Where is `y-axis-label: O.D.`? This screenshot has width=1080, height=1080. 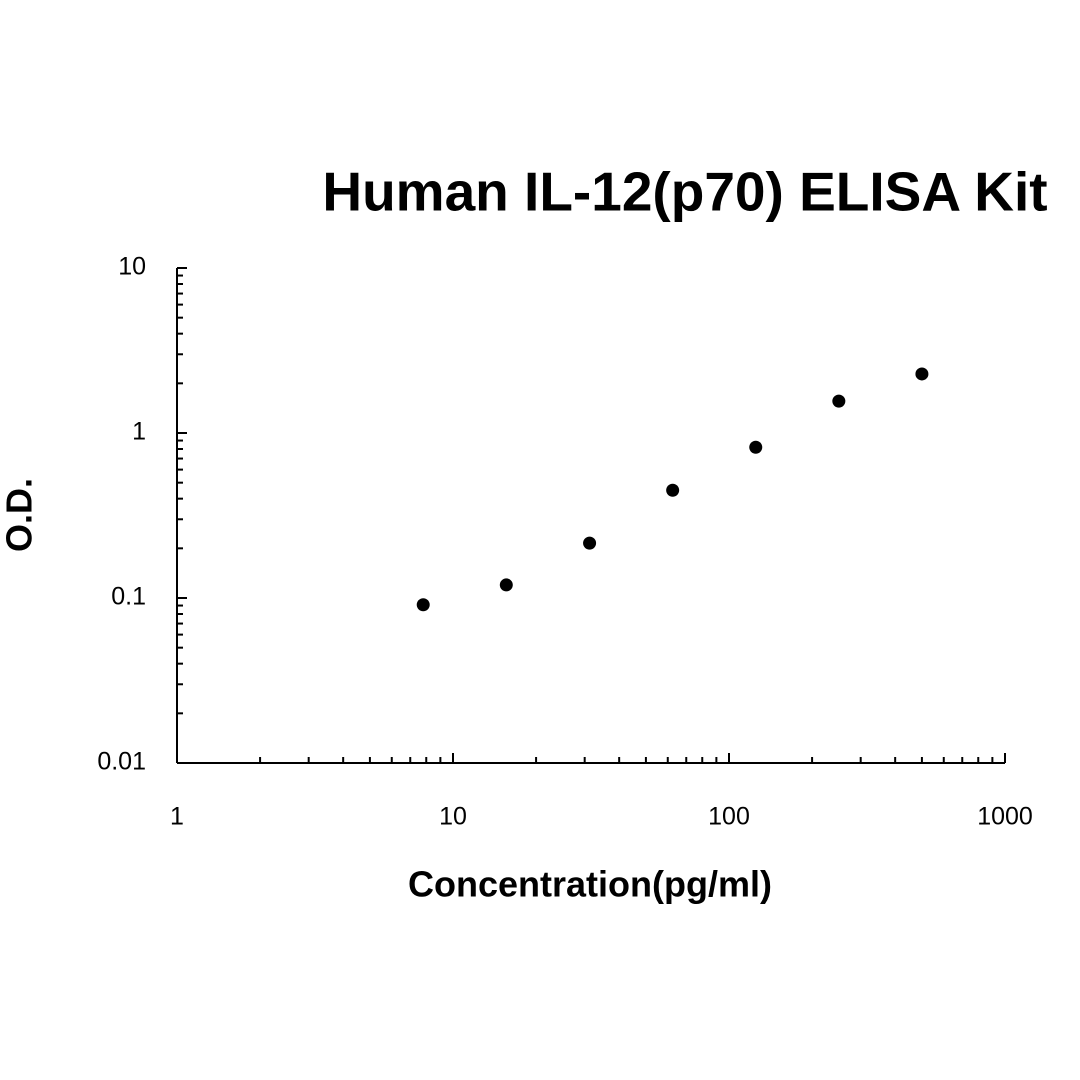
y-axis-label: O.D. is located at coordinates (20, 515).